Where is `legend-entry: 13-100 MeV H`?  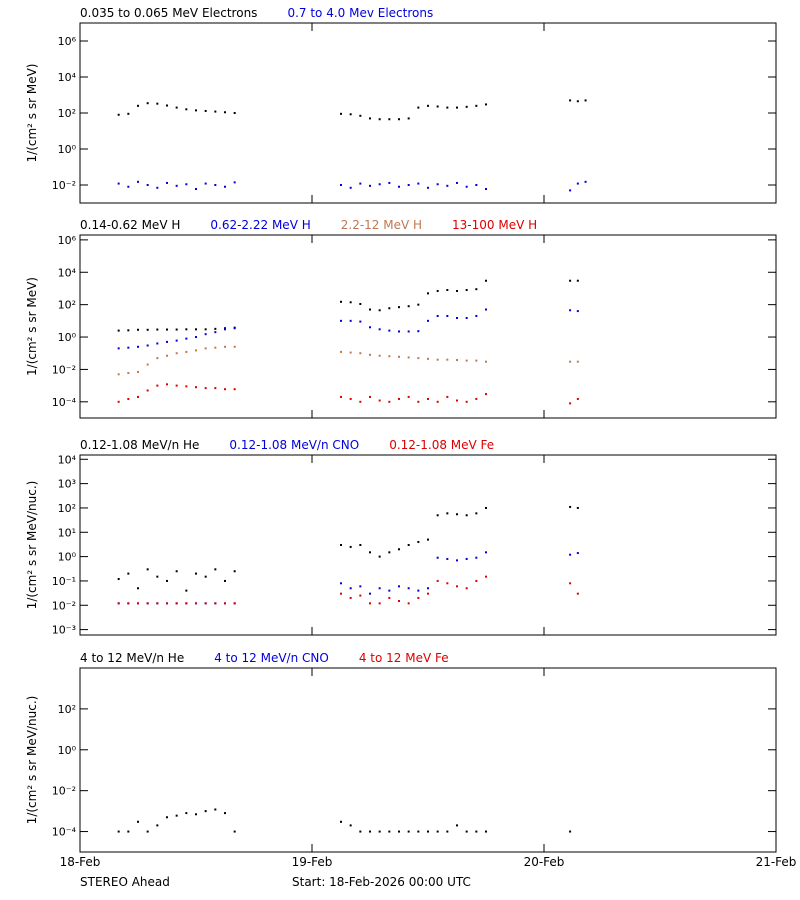
legend-entry: 13-100 MeV H is located at coordinates (494, 225).